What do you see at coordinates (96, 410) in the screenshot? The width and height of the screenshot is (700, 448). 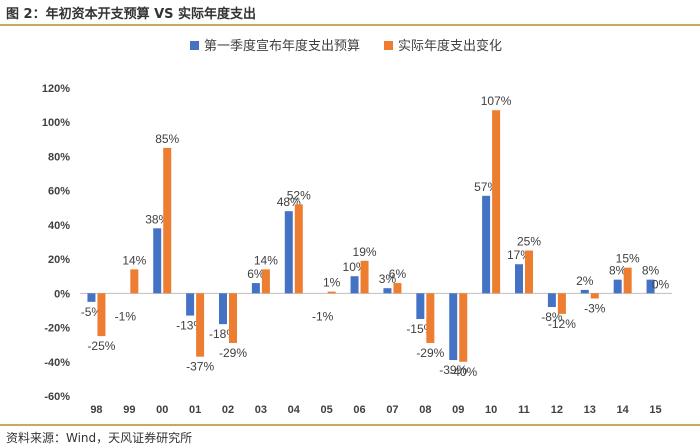 I see `x-tick-label-98: 98` at bounding box center [96, 410].